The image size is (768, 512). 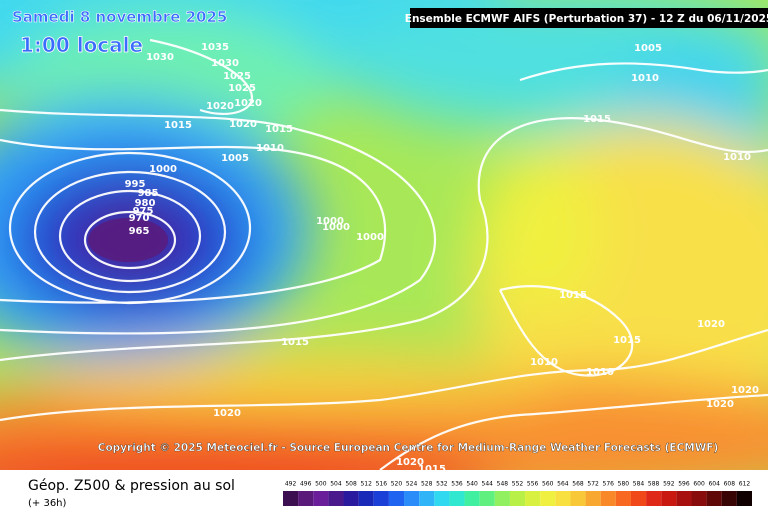 What do you see at coordinates (472, 484) in the screenshot?
I see `scale-label: 540` at bounding box center [472, 484].